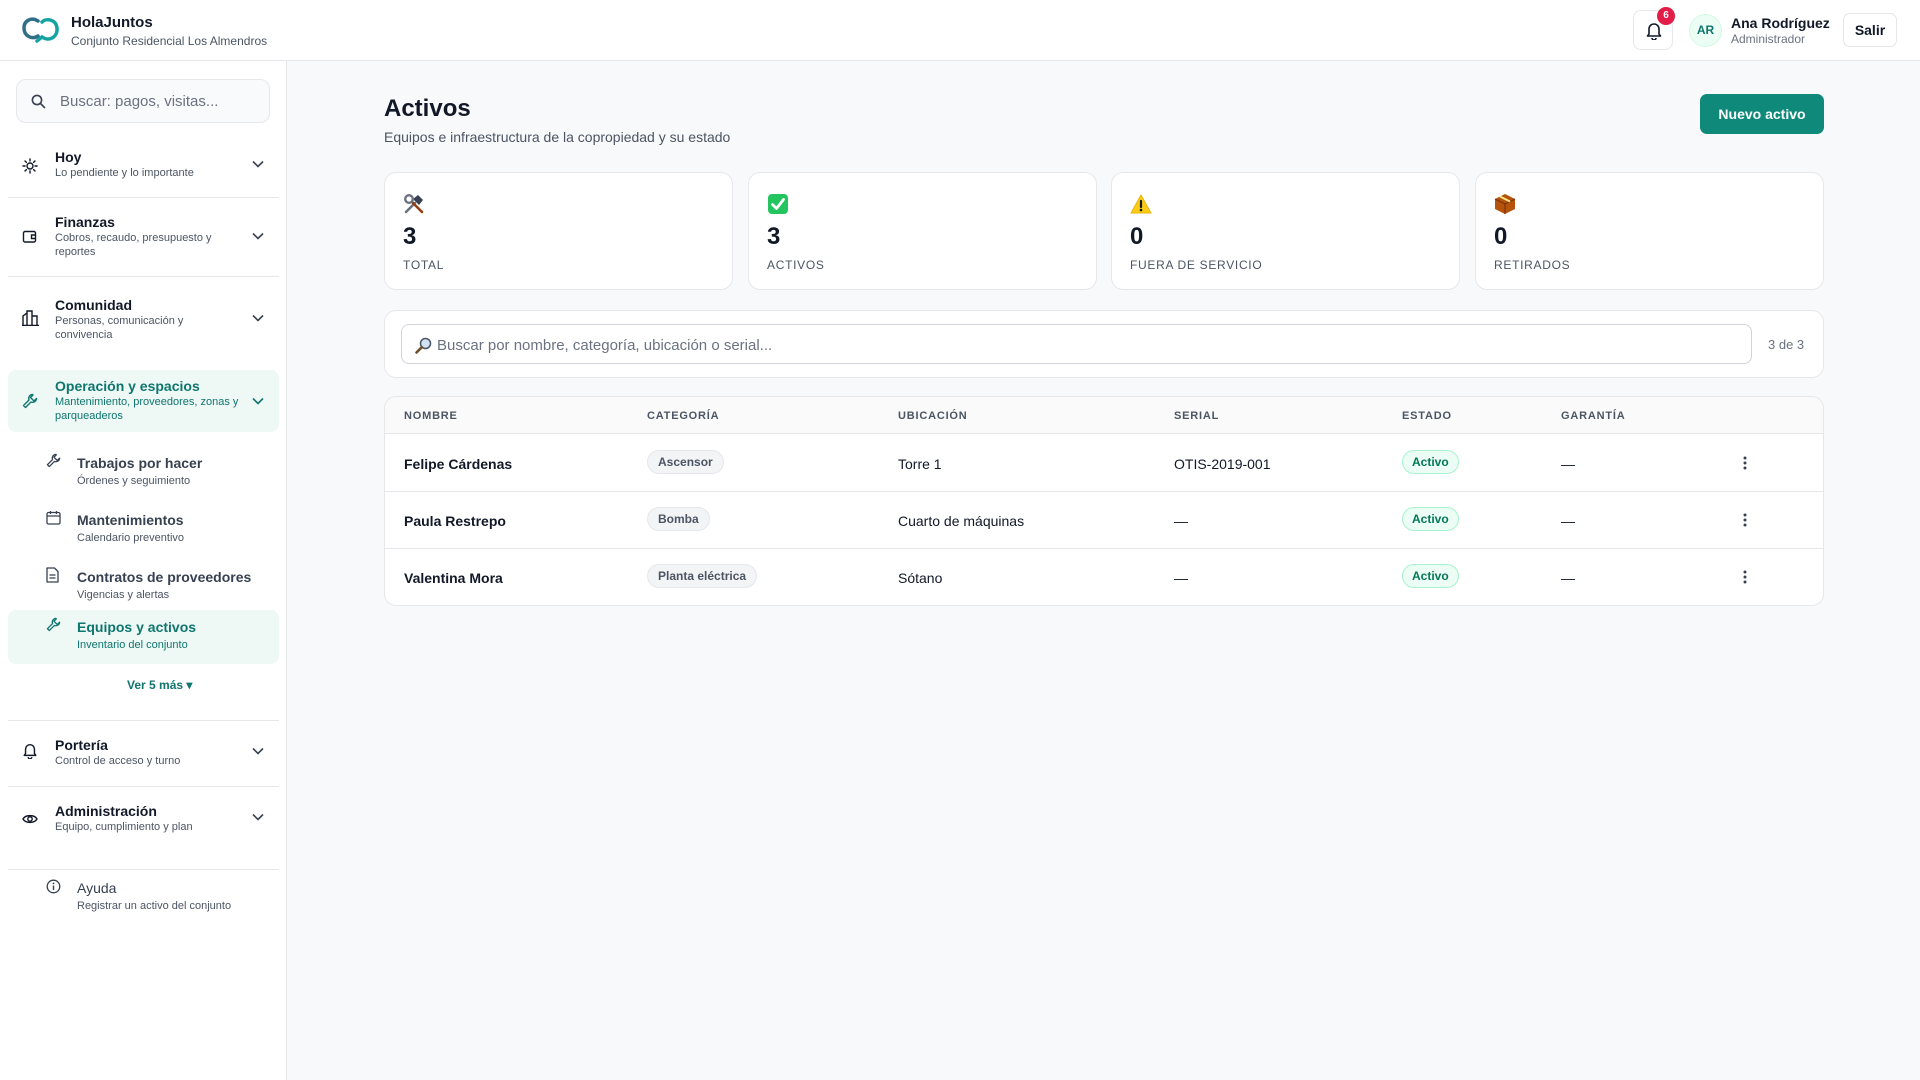  What do you see at coordinates (1181, 578) in the screenshot?
I see `asset-serial: —` at bounding box center [1181, 578].